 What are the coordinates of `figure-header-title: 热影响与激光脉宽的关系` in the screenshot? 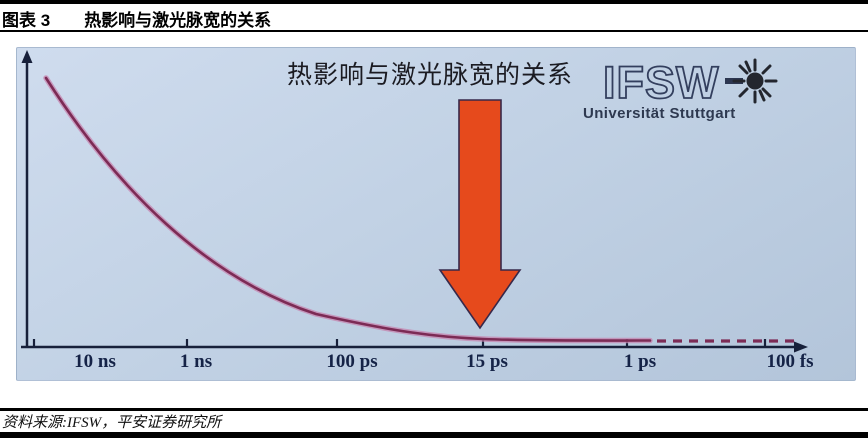 It's located at (178, 20).